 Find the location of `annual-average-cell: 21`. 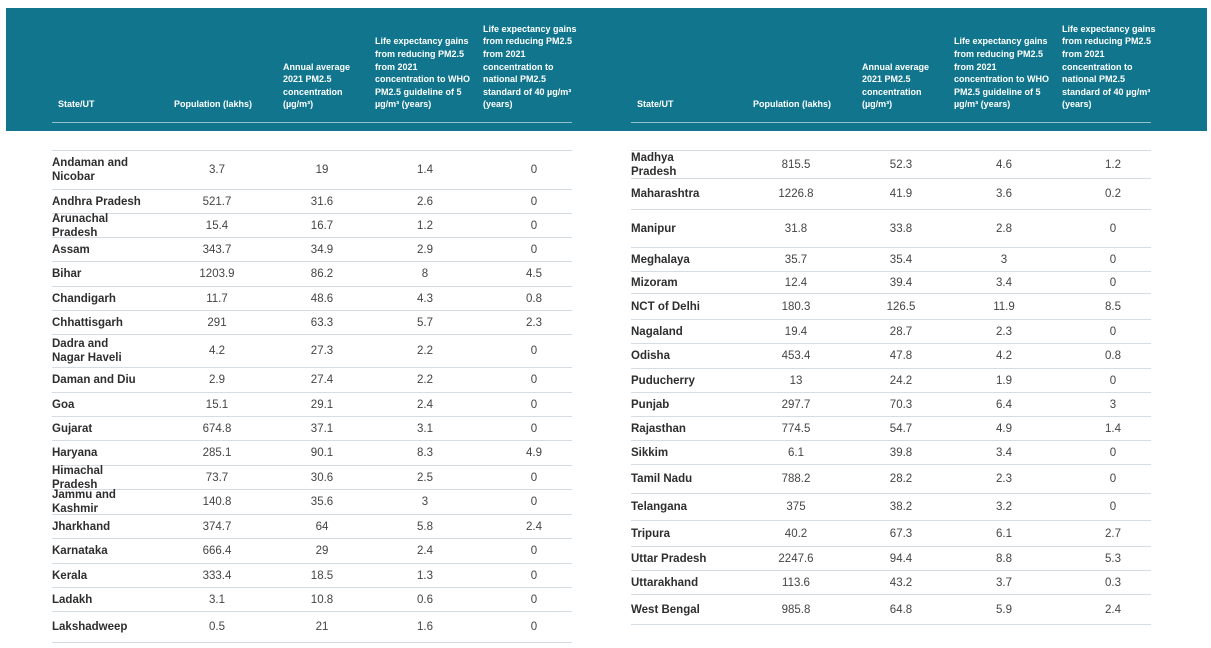

annual-average-cell: 21 is located at coordinates (322, 627).